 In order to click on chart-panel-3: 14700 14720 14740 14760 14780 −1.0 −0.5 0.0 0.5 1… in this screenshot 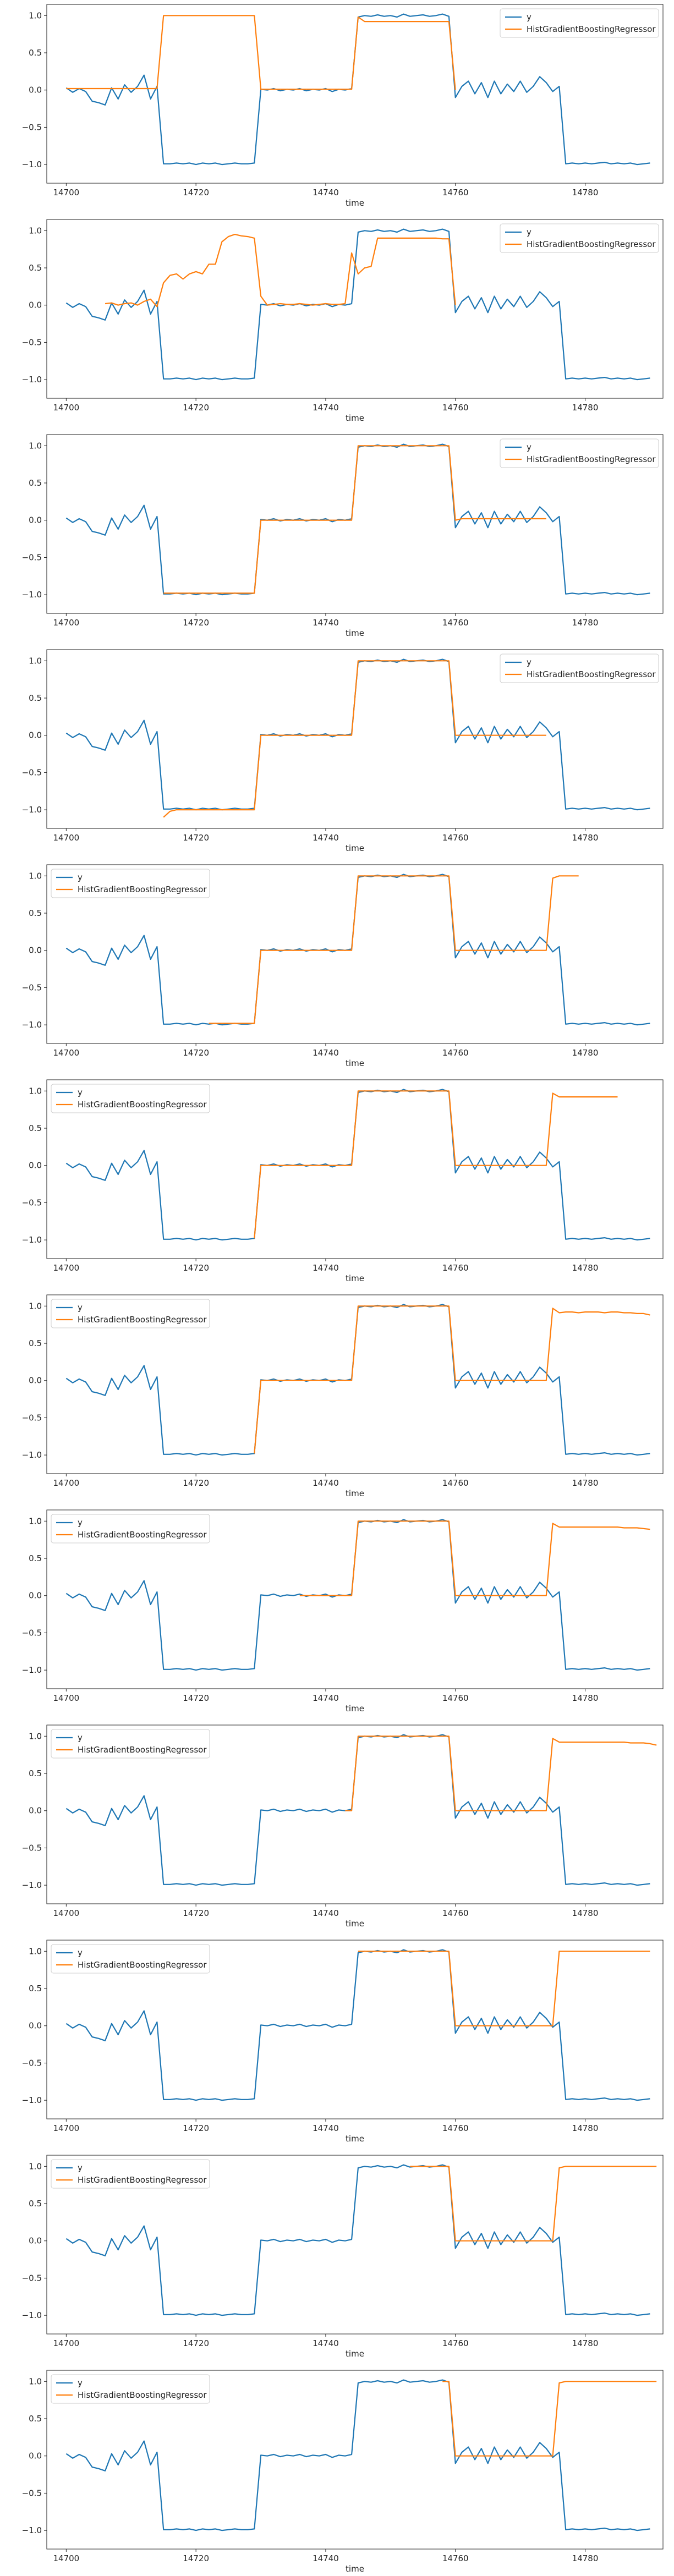, I will do `click(343, 536)`.